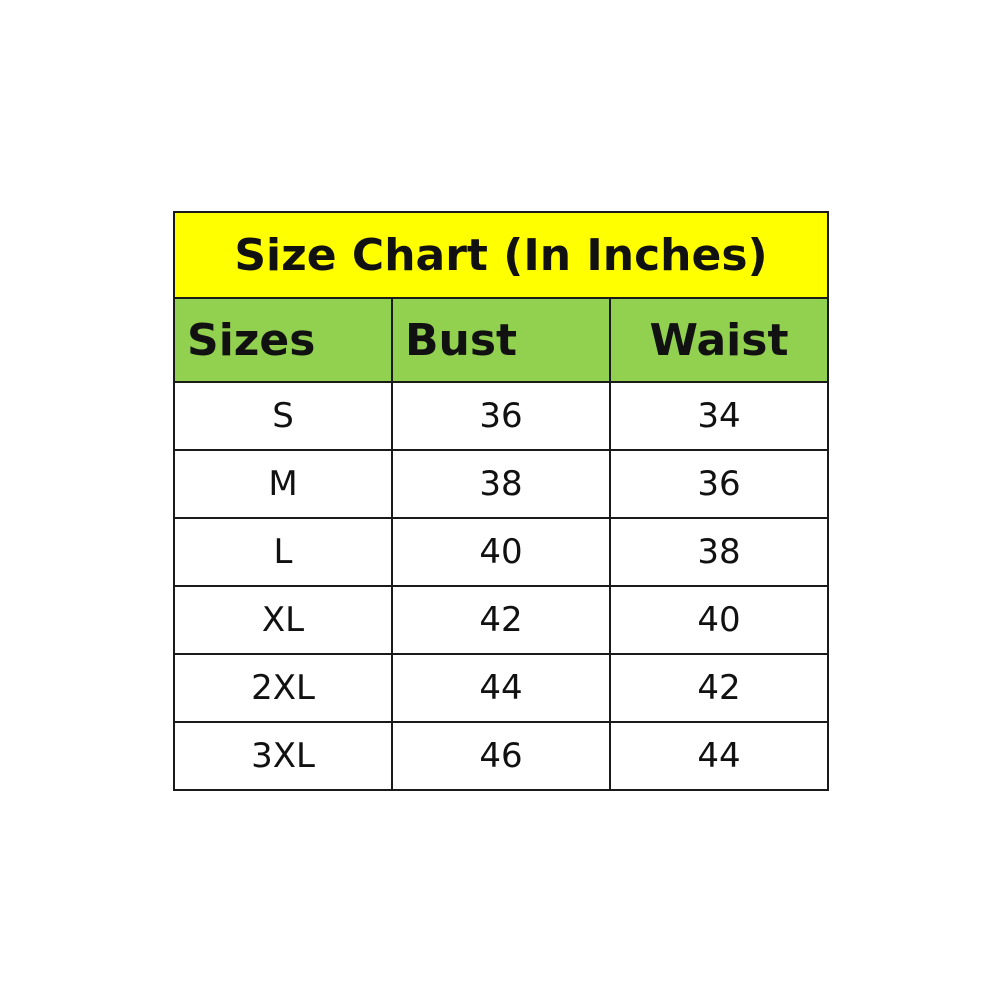 Image resolution: width=1000 pixels, height=1000 pixels. What do you see at coordinates (719, 756) in the screenshot?
I see `waist-cell: 44` at bounding box center [719, 756].